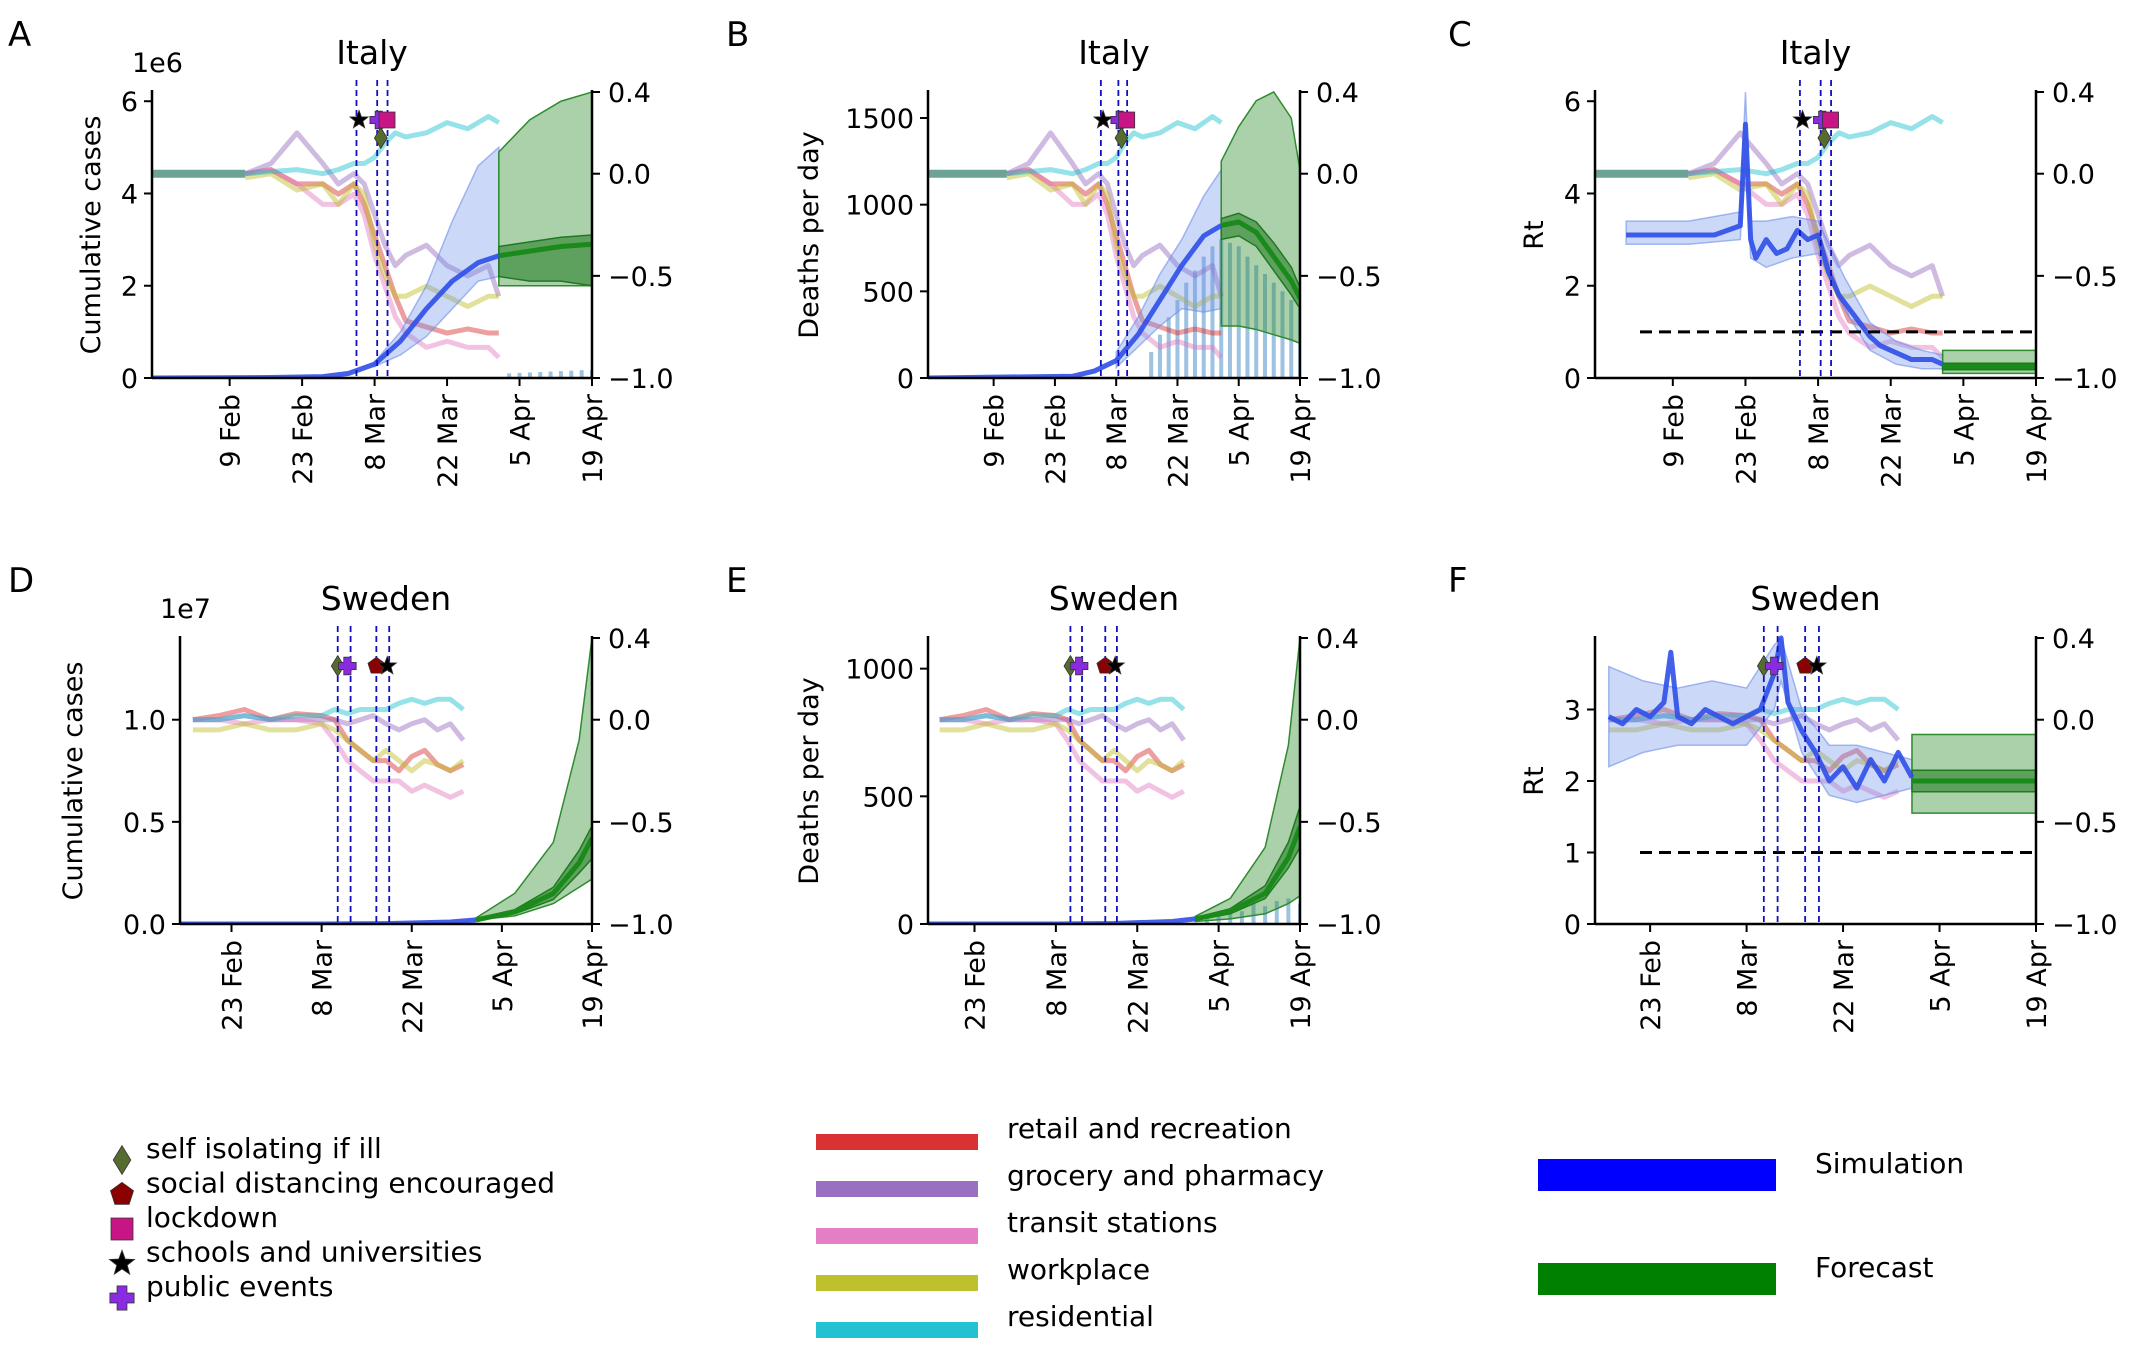 The width and height of the screenshot is (2144, 1355). I want to click on y2-tick-label: 0.0, so click(629, 175).